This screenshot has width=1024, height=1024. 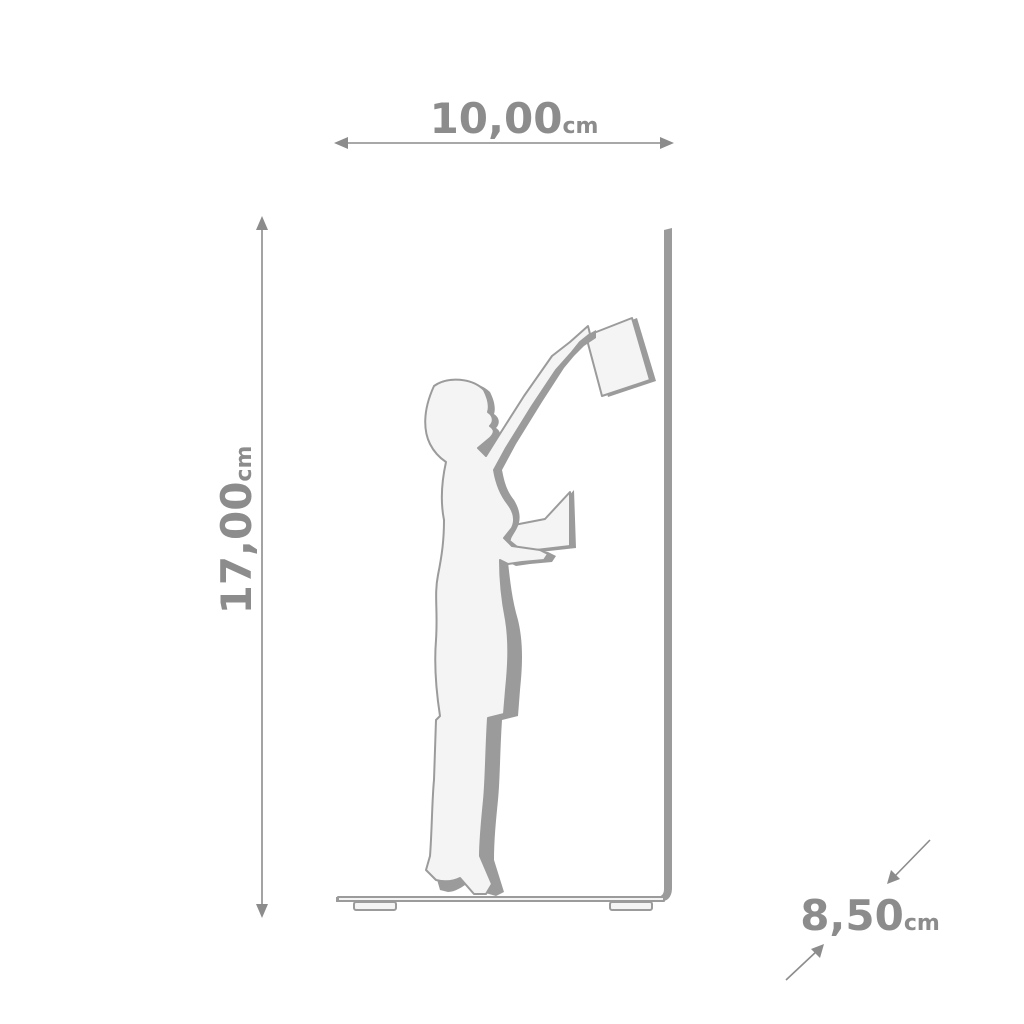 I want to click on depth-dimension: 8,50cm, so click(x=862, y=910).